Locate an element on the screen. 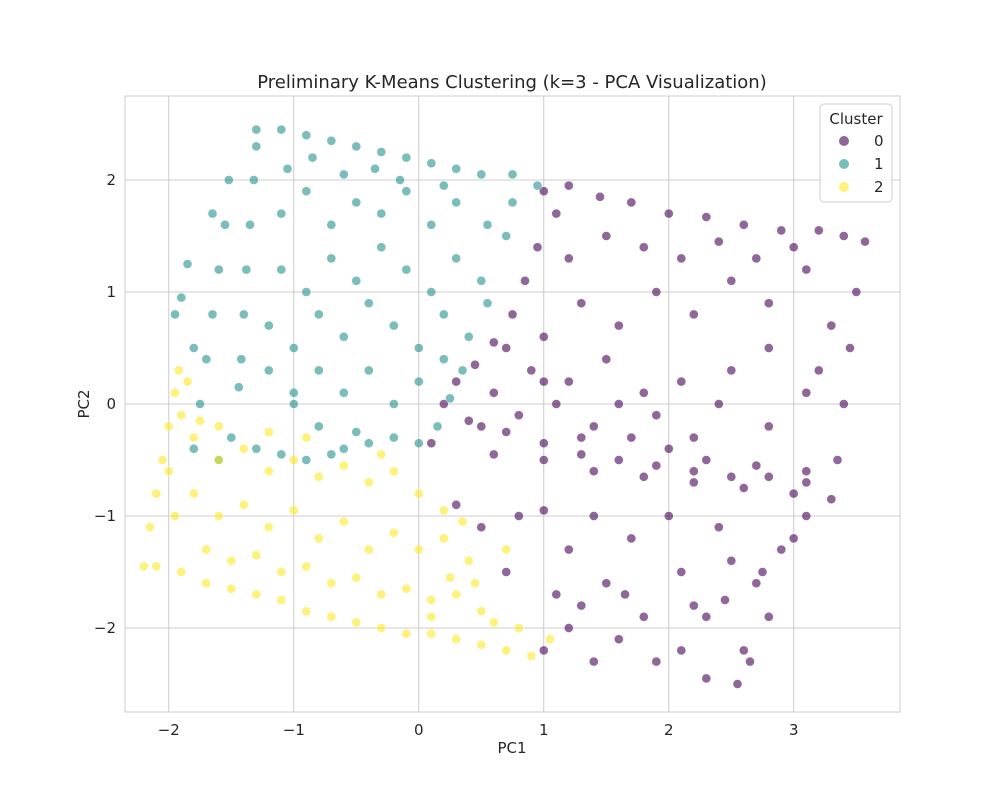 Image resolution: width=1000 pixels, height=800 pixels. legend-label-2: 2 is located at coordinates (879, 187).